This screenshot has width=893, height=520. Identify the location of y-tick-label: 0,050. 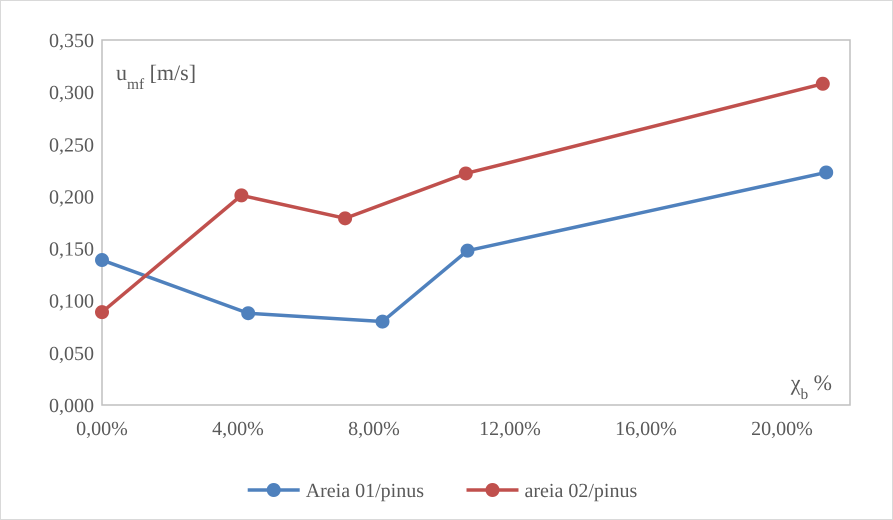
(71, 353).